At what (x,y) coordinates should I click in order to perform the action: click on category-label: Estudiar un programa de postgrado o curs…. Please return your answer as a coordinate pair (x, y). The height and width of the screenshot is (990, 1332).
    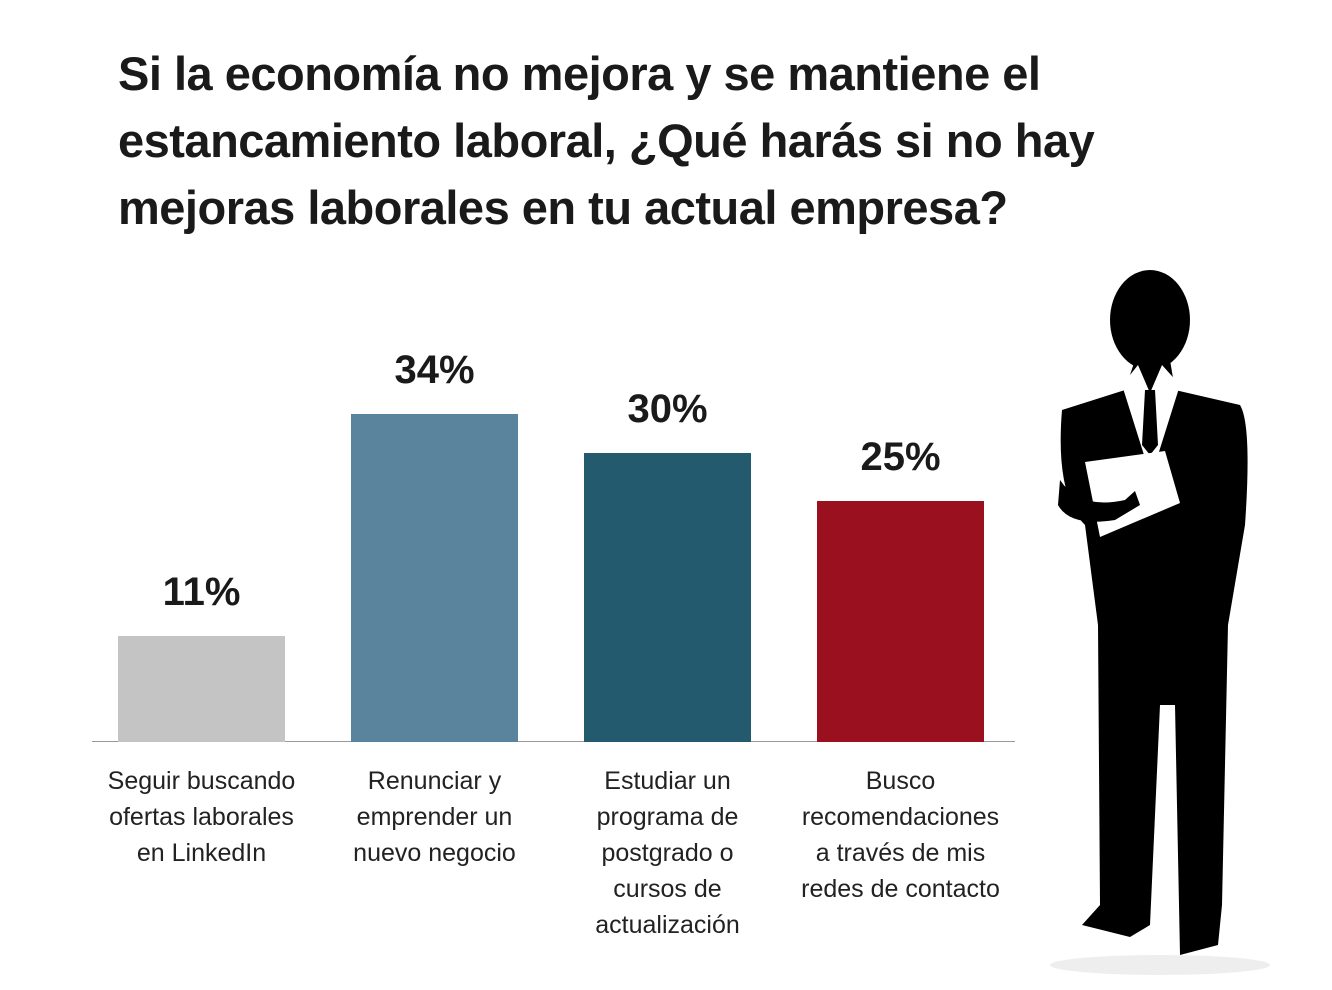
    Looking at the image, I should click on (667, 853).